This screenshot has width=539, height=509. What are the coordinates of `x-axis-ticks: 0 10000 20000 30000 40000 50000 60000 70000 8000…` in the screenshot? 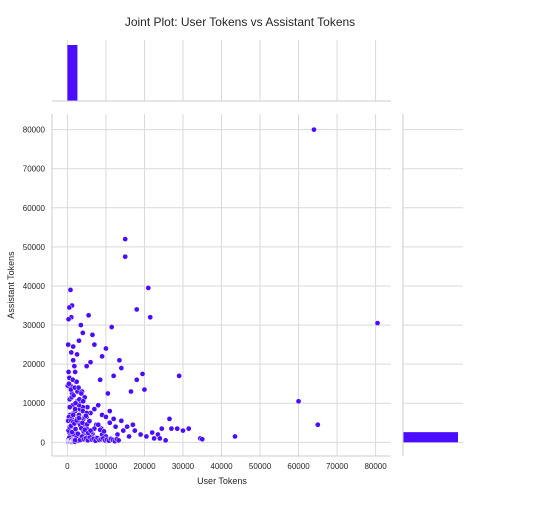 It's located at (226, 466).